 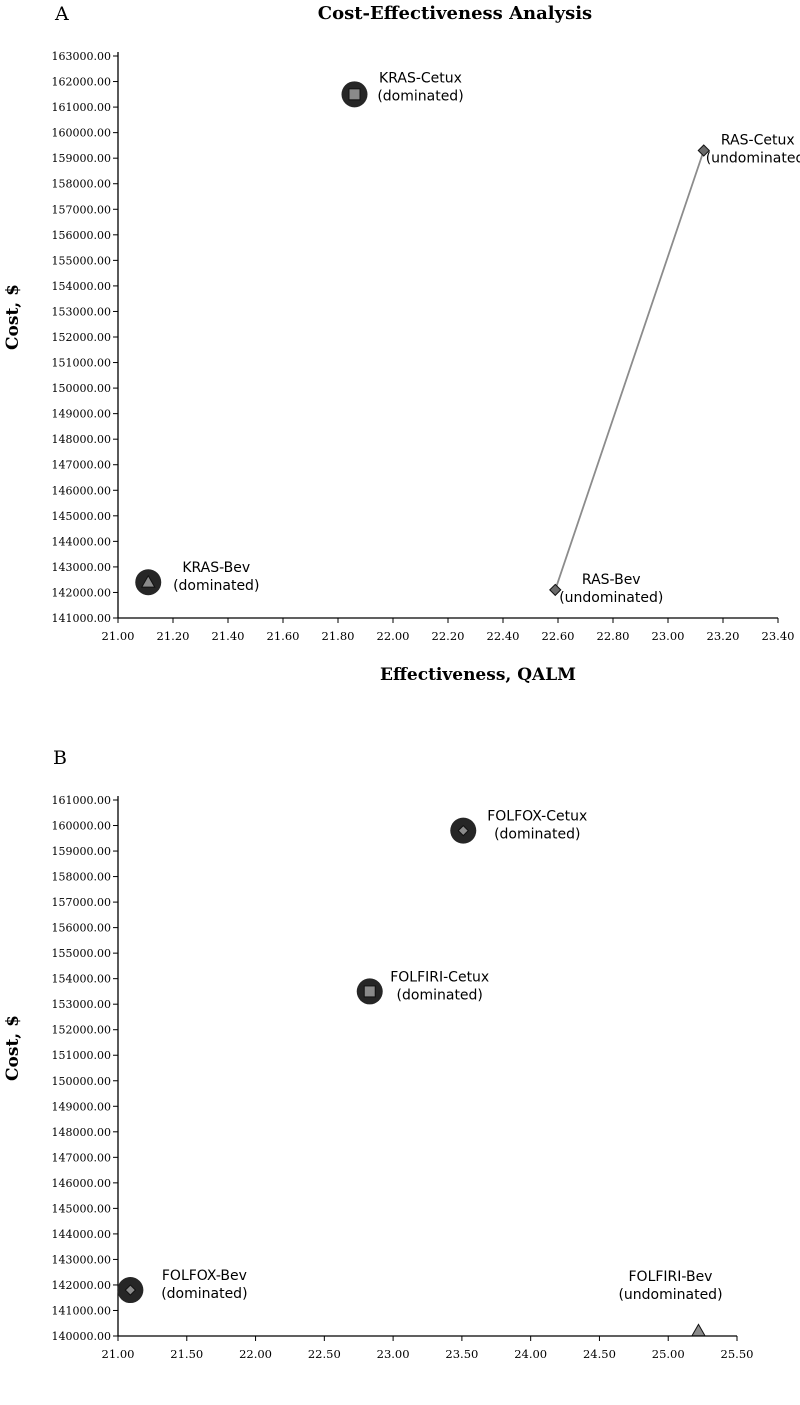 I want to click on point-name-label: FOLFOX-Bev, so click(x=204, y=1276).